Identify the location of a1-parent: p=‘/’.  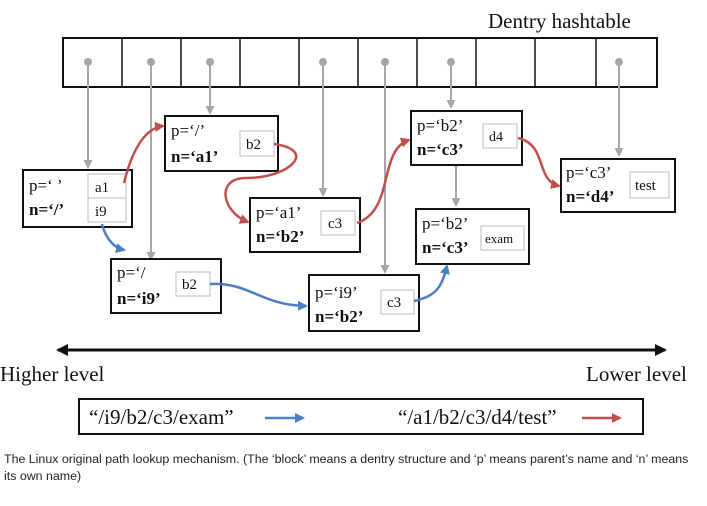
(188, 130).